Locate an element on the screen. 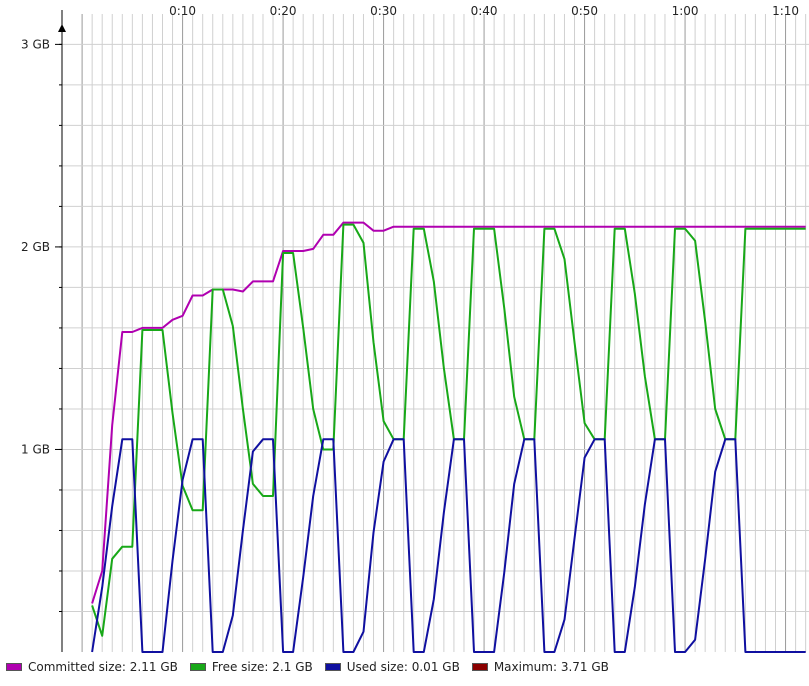 Image resolution: width=809 pixels, height=686 pixels. legend-label-used: Used size: is located at coordinates (377, 667).